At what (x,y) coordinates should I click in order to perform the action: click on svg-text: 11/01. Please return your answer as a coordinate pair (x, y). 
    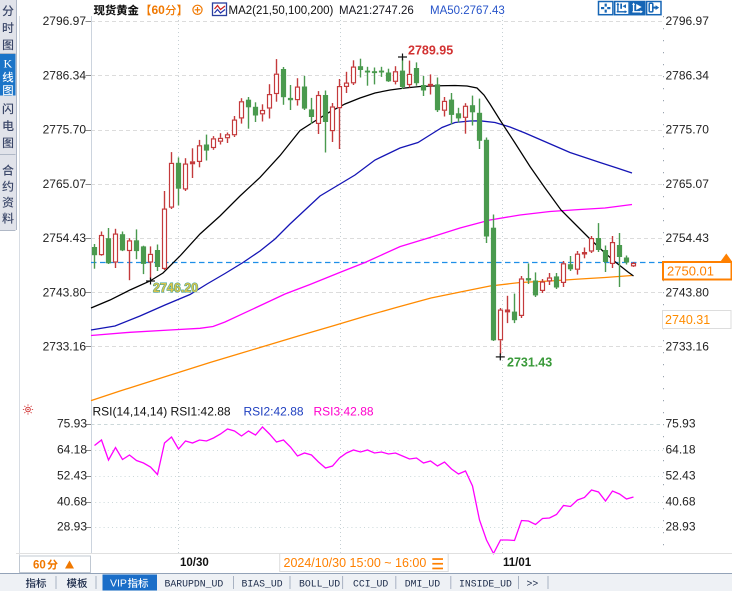
    Looking at the image, I should click on (517, 563).